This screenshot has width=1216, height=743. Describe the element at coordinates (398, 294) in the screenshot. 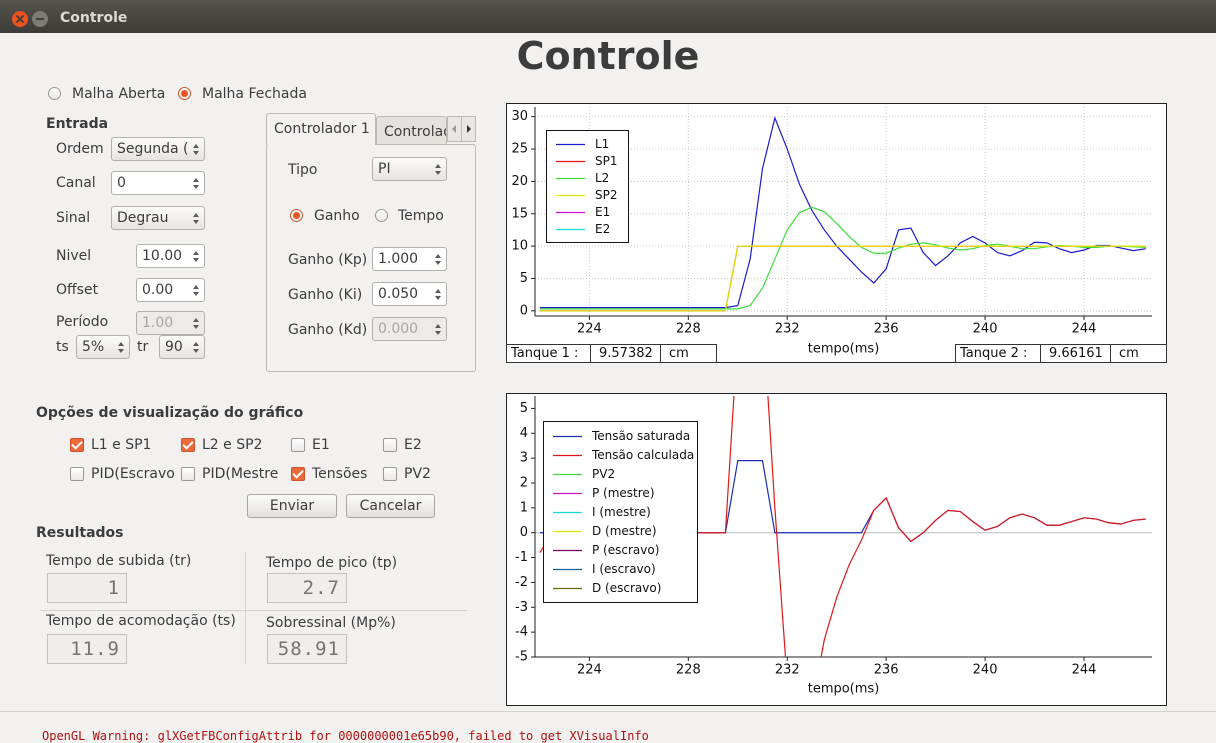

I see `spin-value: 0.050` at that location.